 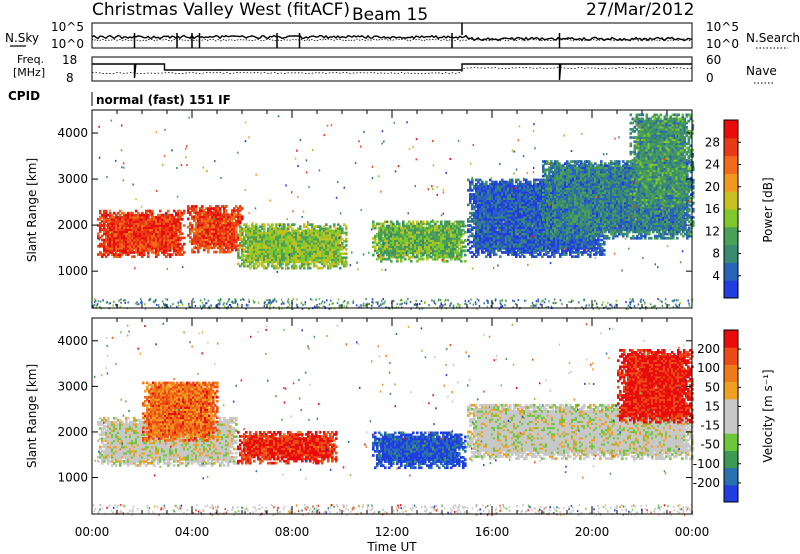 I want to click on freq-frame, so click(x=392, y=69).